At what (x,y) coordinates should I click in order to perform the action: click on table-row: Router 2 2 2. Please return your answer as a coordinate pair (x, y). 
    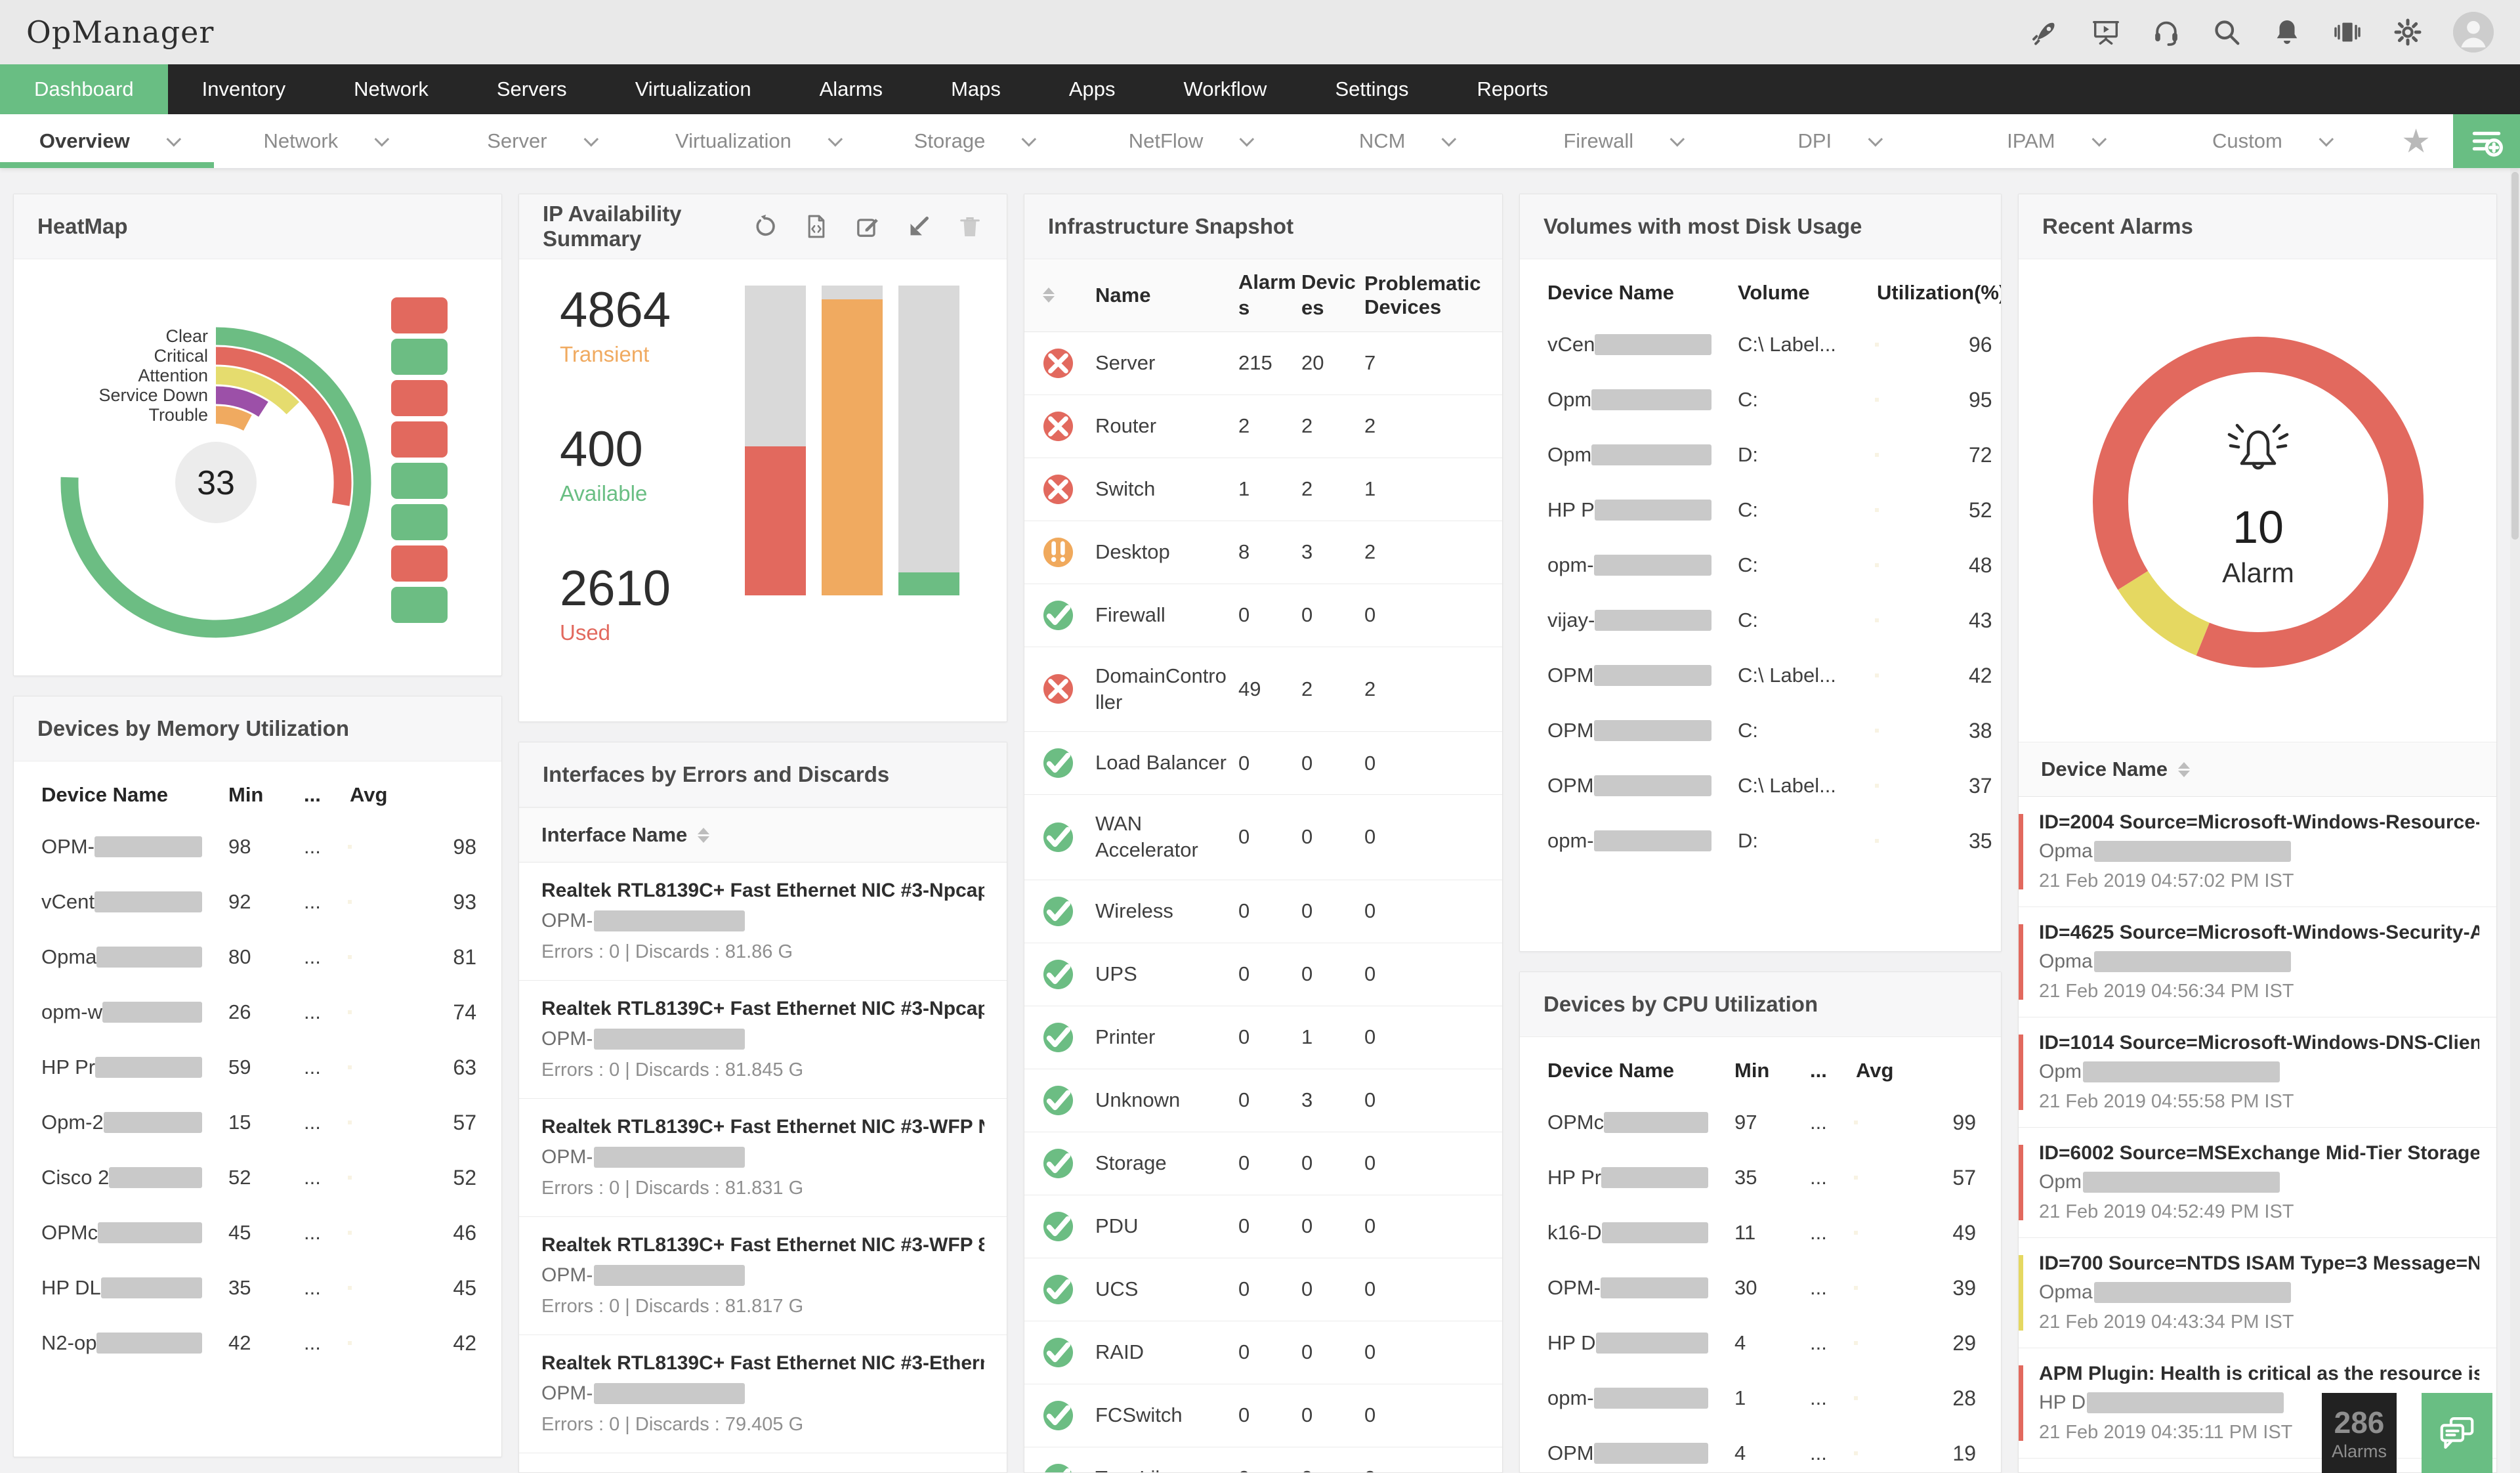
    Looking at the image, I should click on (1263, 426).